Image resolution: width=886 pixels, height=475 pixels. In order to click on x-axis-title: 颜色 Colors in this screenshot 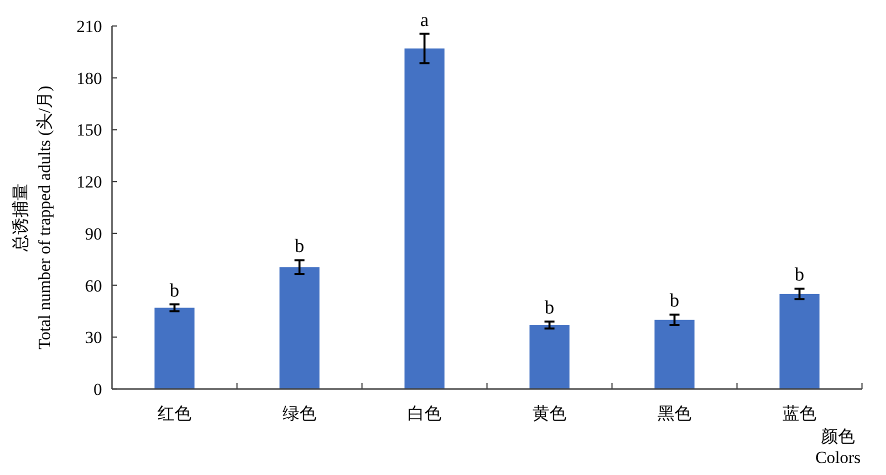, I will do `click(838, 447)`.